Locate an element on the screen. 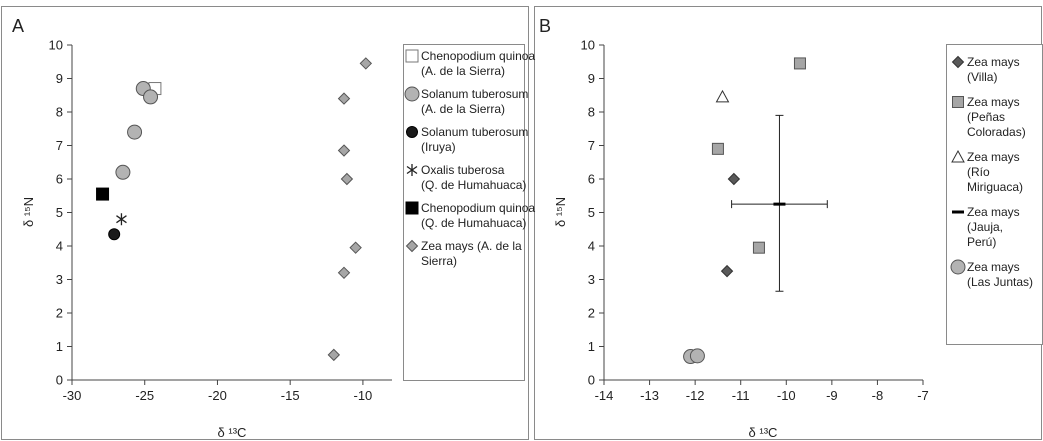  legend-label-2: Zea mays (Peñas Coloradas) is located at coordinates (996, 117).